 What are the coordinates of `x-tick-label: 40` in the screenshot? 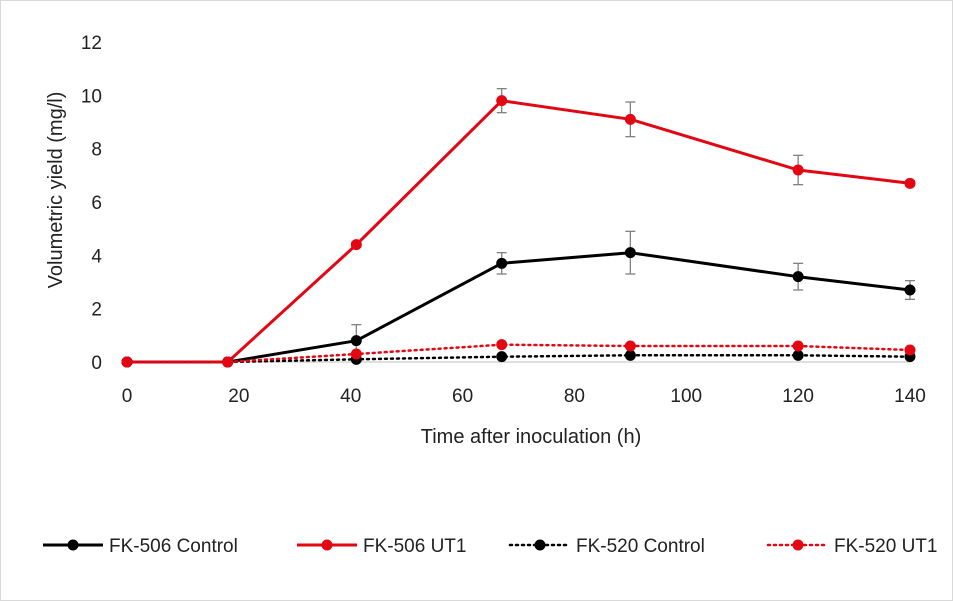 It's located at (350, 396).